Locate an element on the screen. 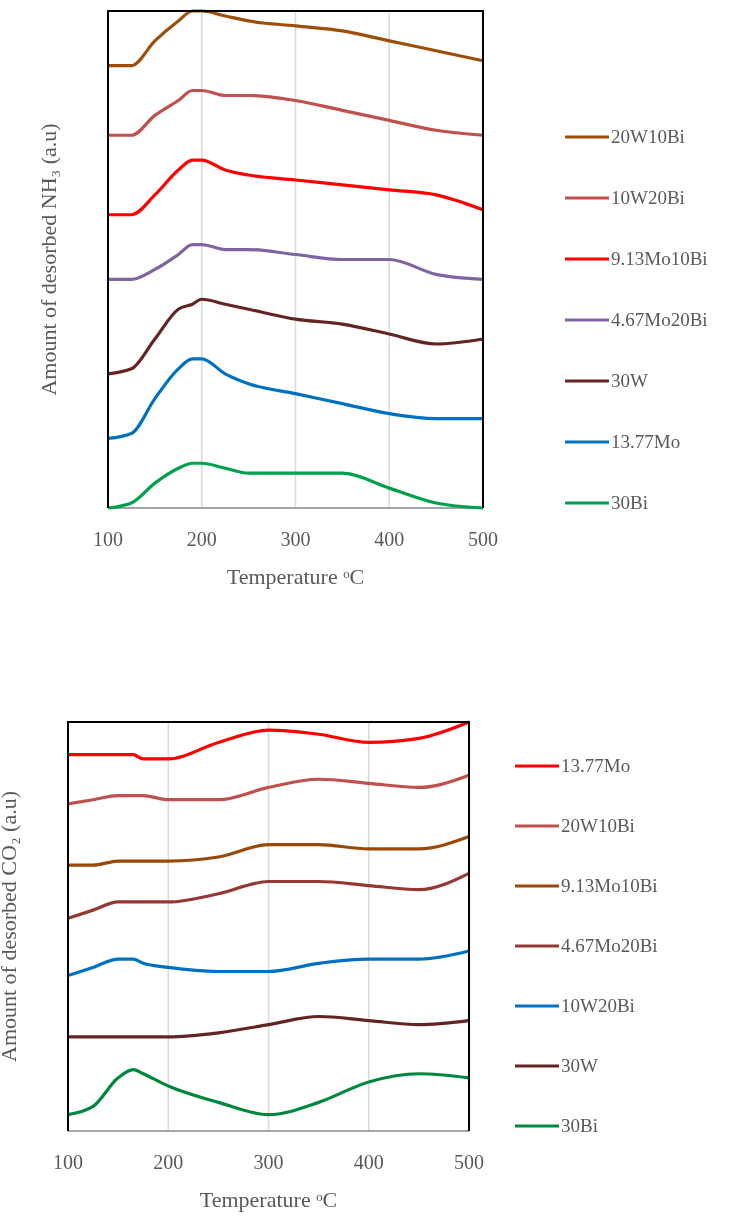 This screenshot has height=1218, width=748. y-axis-title: Amount of desorbed CO₂ (a.u) is located at coordinates (10, 926).